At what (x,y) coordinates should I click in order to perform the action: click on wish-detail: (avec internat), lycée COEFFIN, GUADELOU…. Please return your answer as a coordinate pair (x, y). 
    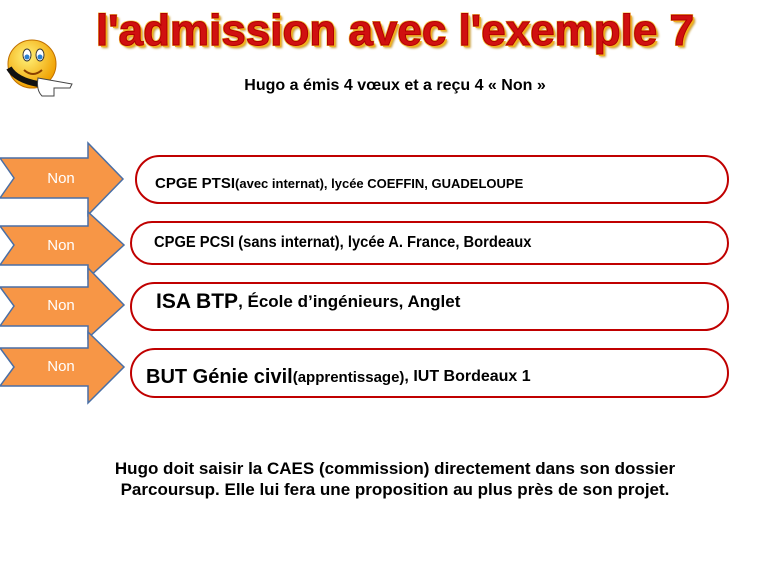
    Looking at the image, I should click on (379, 183).